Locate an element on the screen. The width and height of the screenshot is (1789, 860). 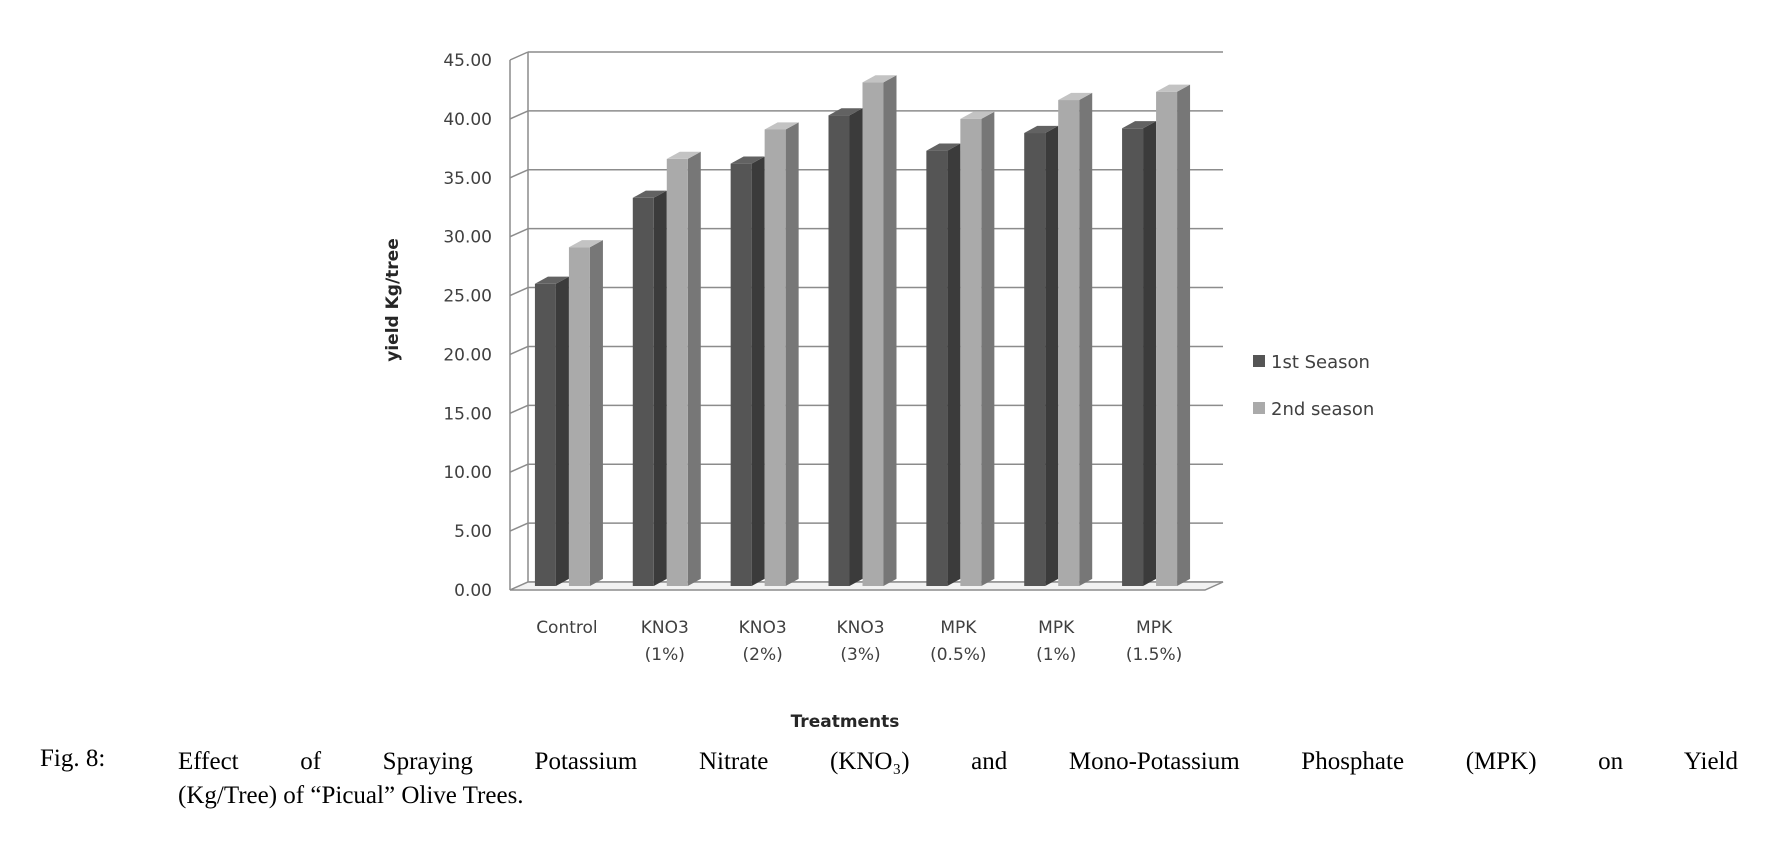
y-tick-label: 40.00 is located at coordinates (467, 120).